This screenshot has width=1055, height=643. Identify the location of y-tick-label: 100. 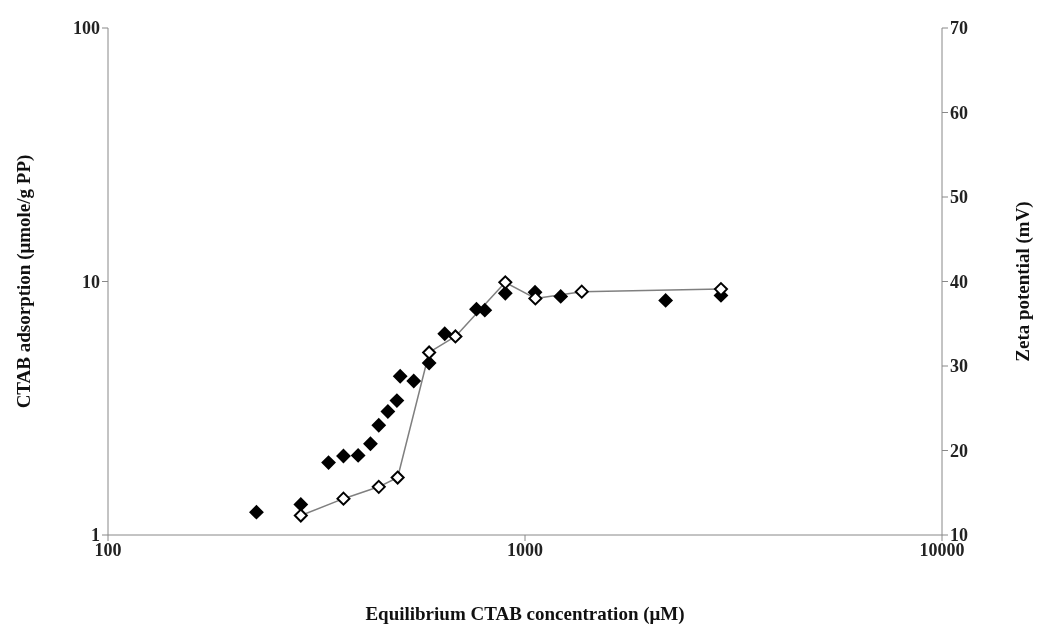
(86, 28).